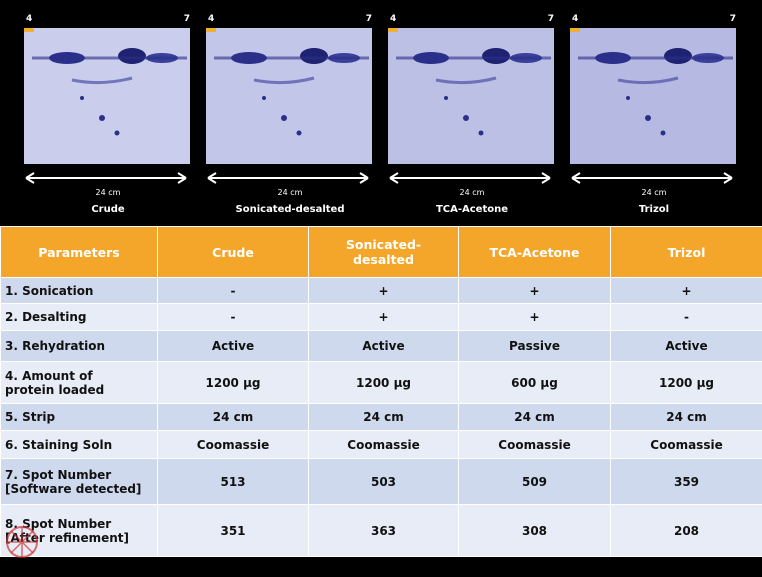 This screenshot has height=577, width=762. Describe the element at coordinates (472, 209) in the screenshot. I see `gel-label: TCA-Acetone` at that location.